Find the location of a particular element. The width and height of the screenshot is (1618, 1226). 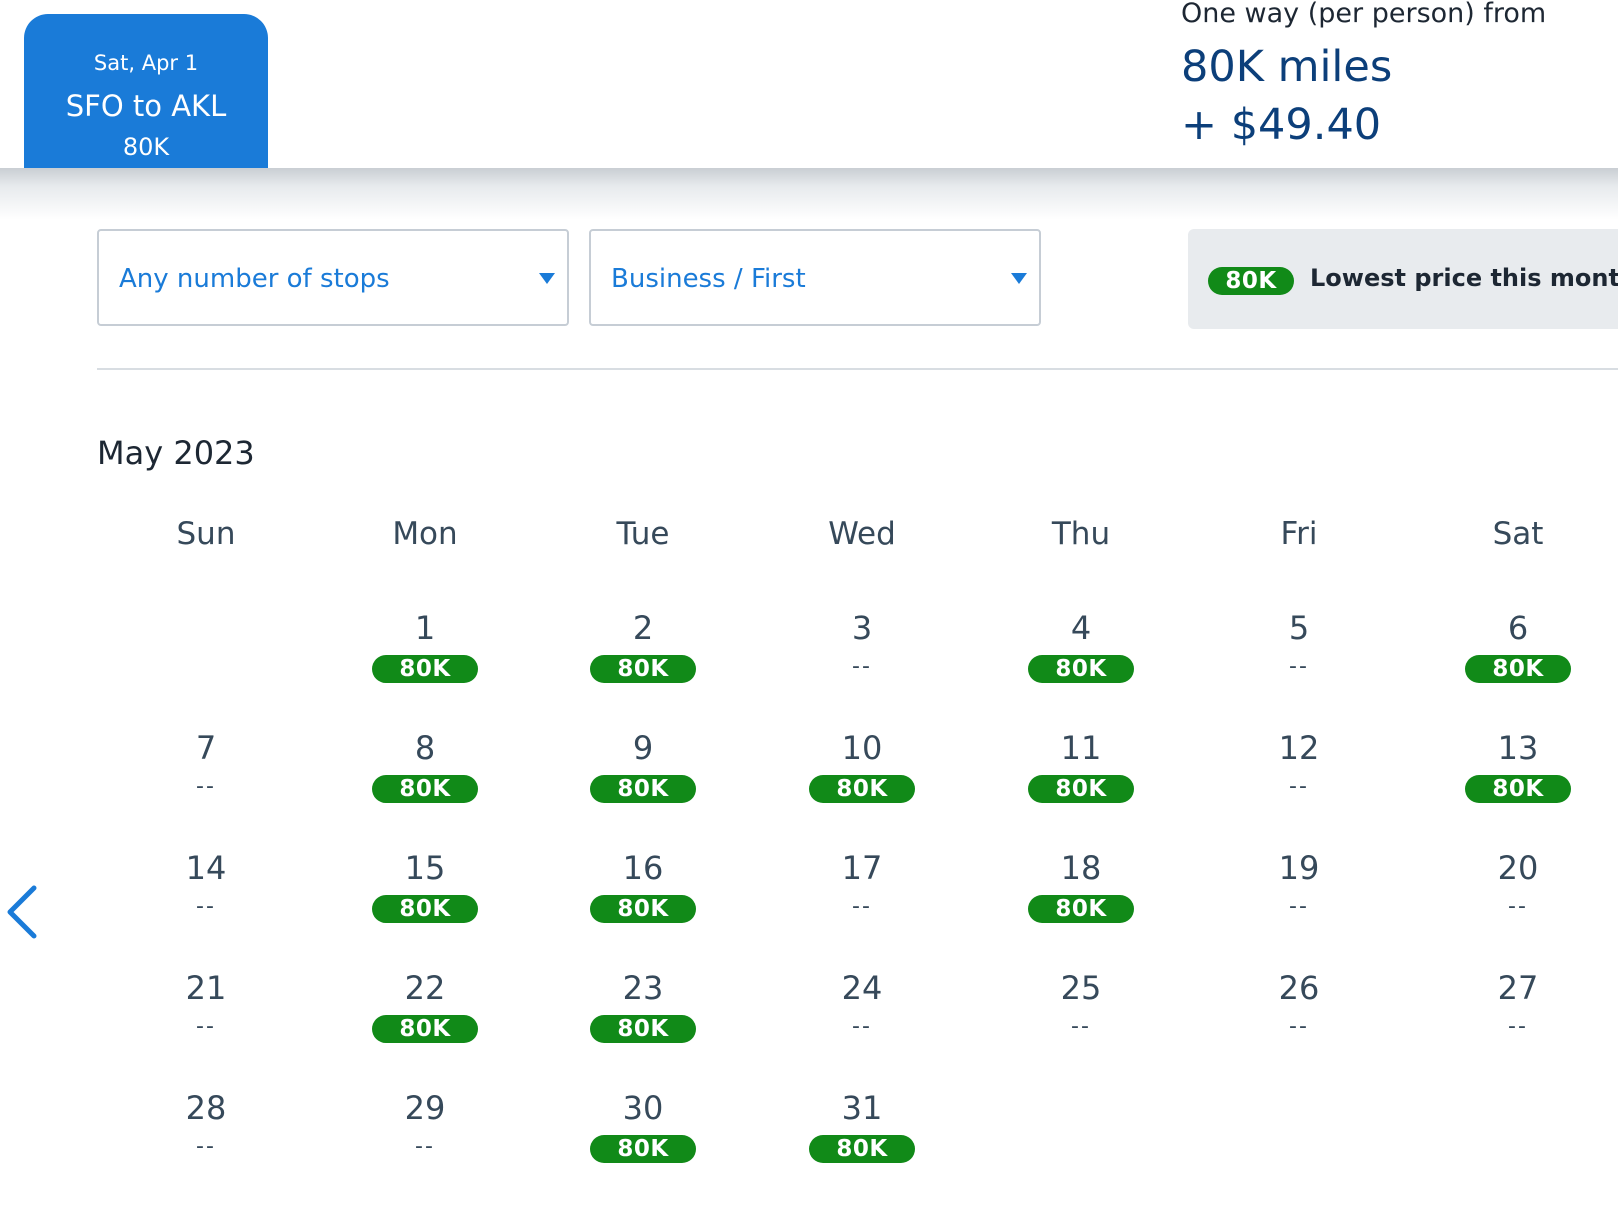

day-number: 26 is located at coordinates (1299, 988).